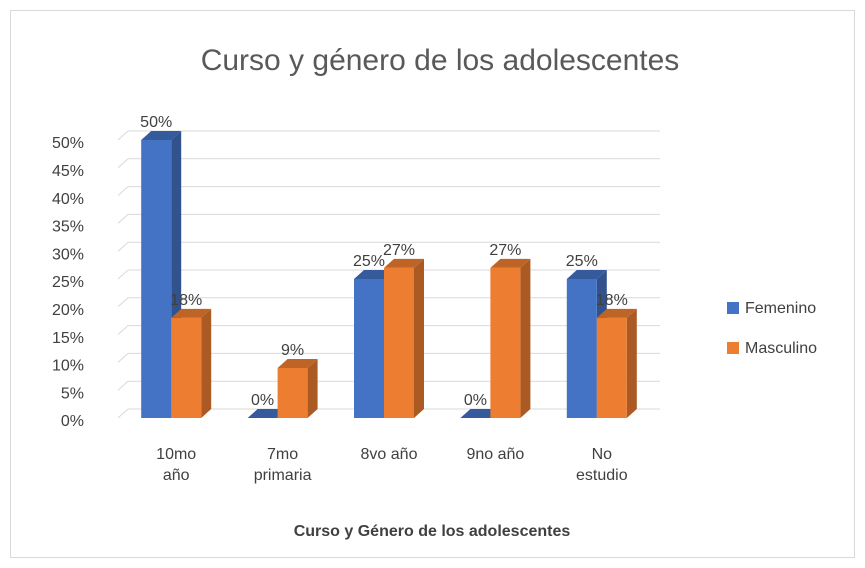  Describe the element at coordinates (68, 310) in the screenshot. I see `y-tick-label: 20%` at that location.